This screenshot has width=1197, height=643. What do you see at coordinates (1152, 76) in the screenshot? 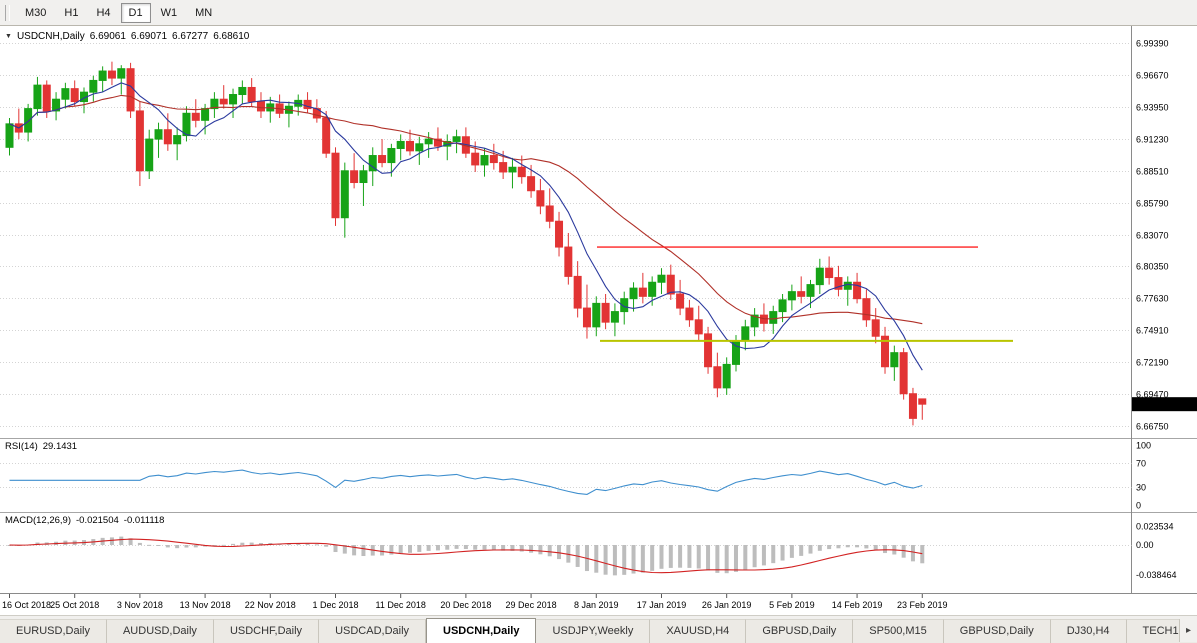
I see `svg-text: 6.96670` at bounding box center [1152, 76].